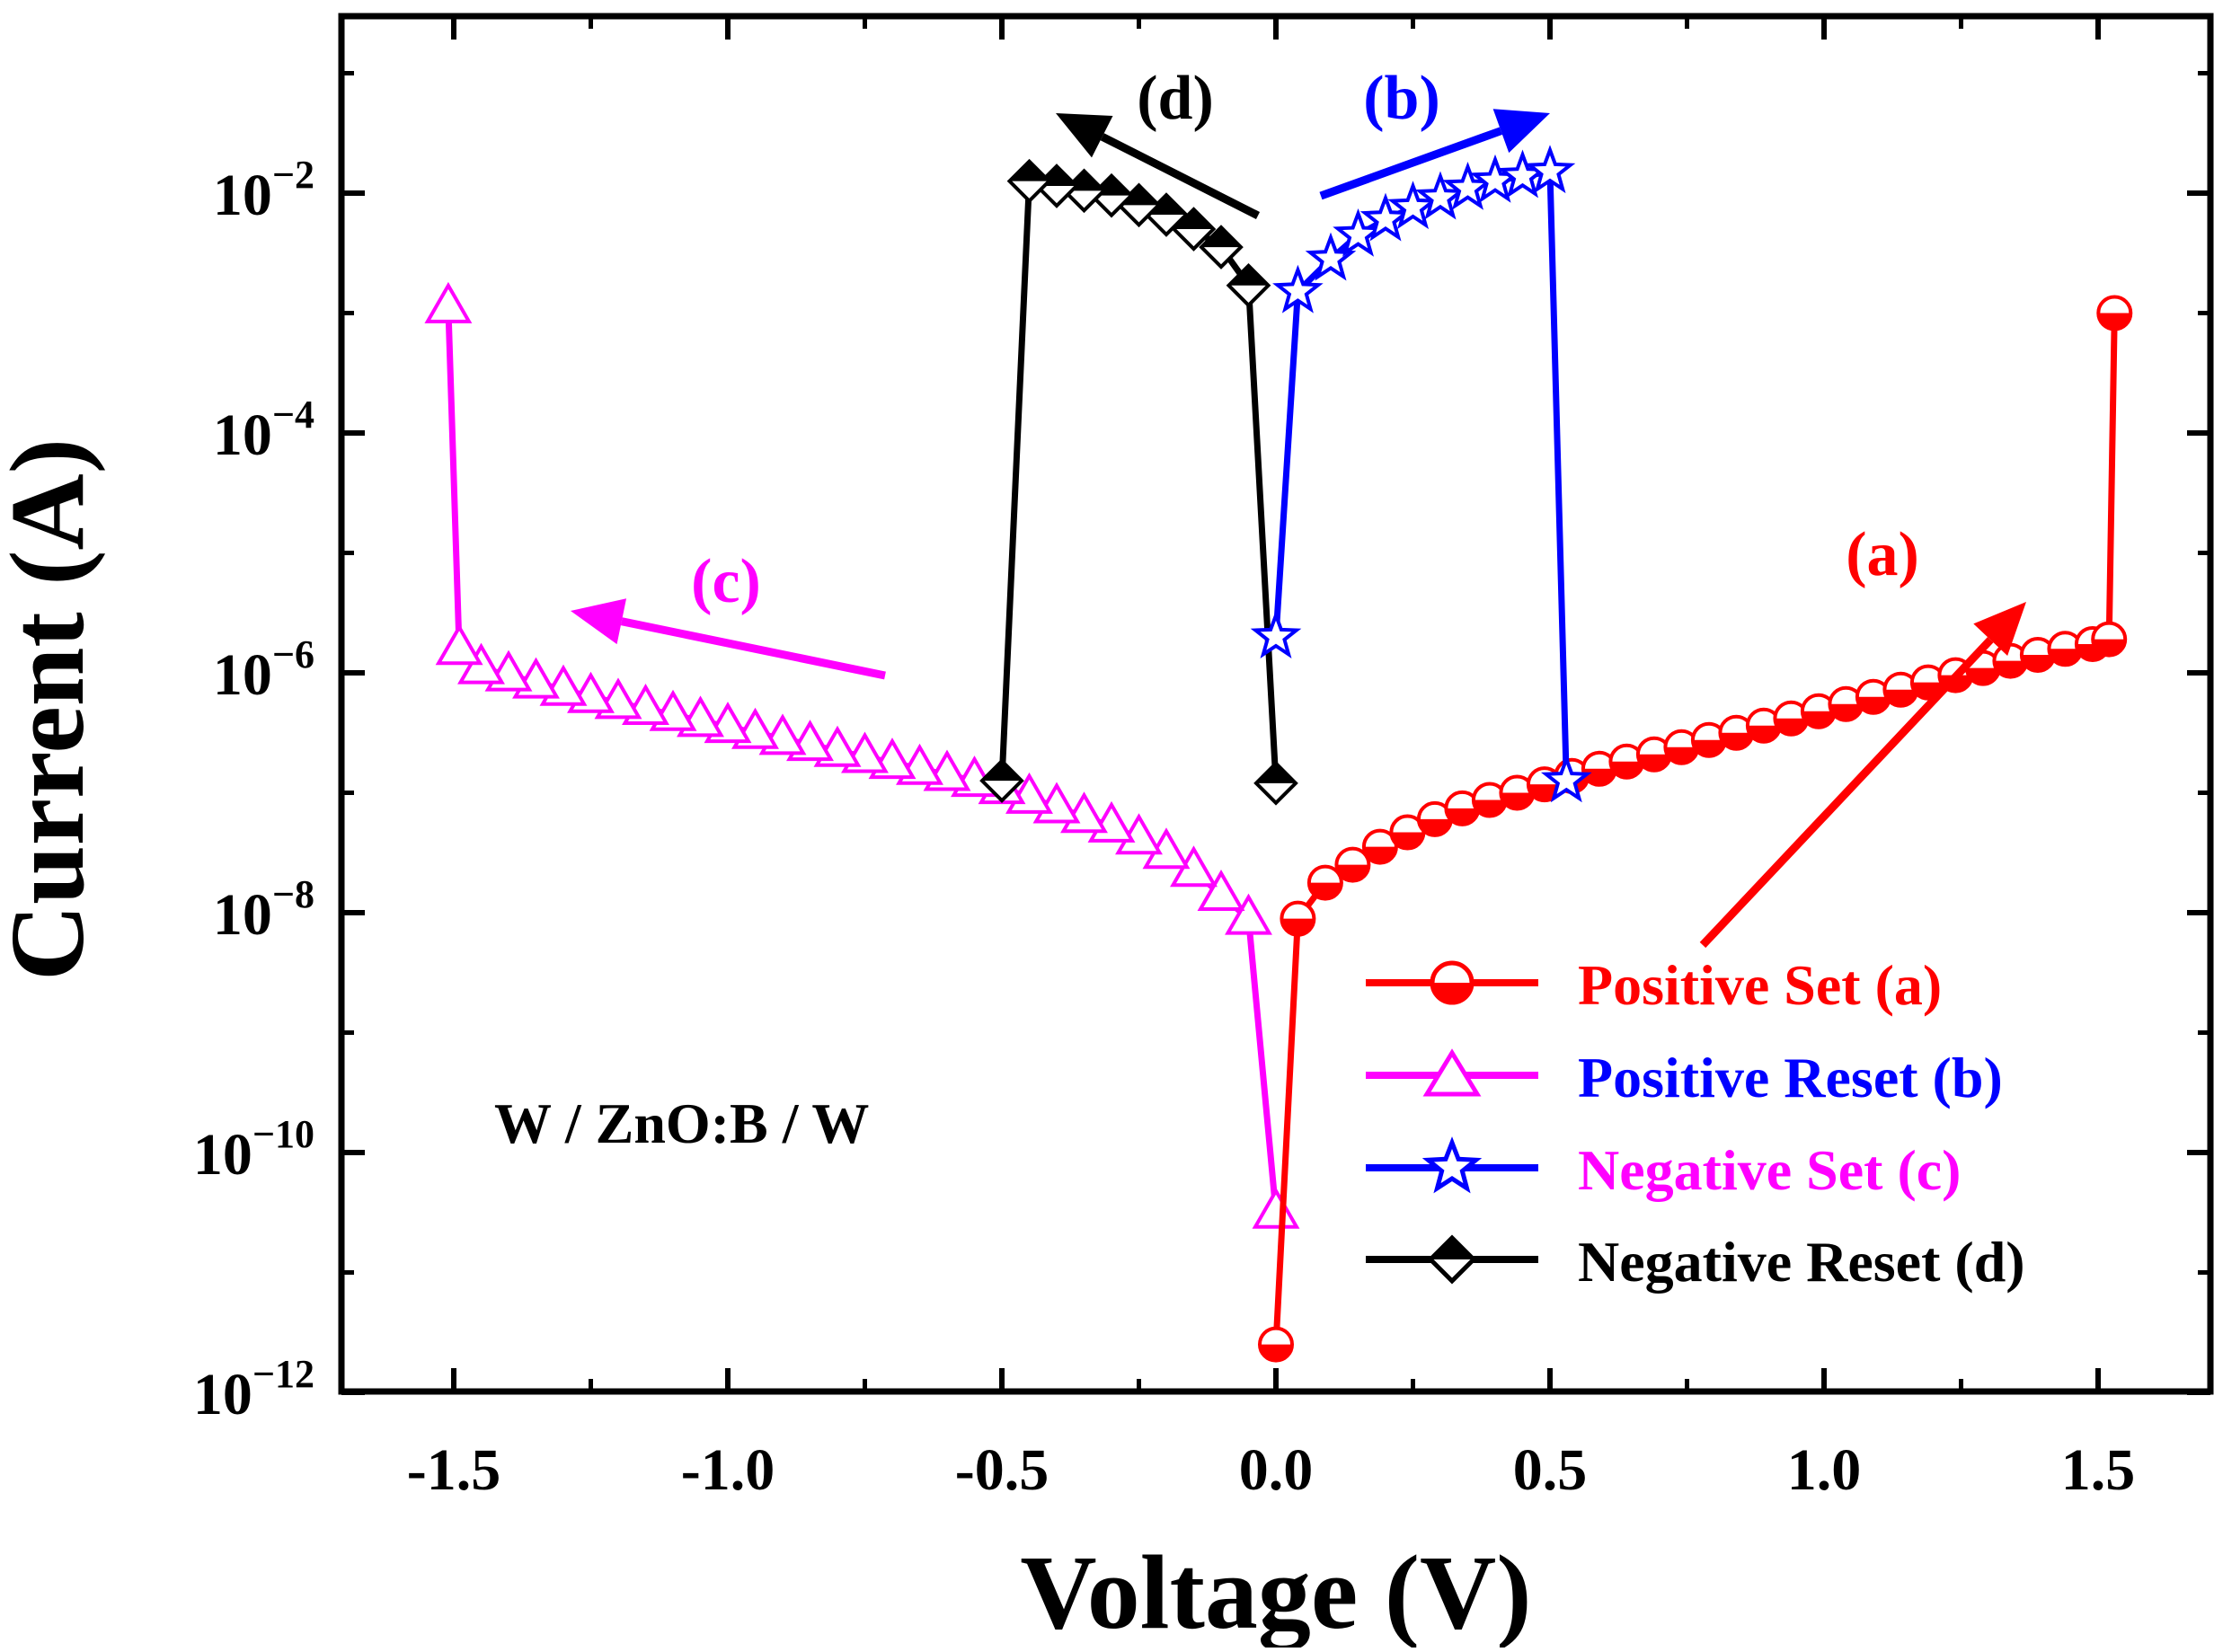  I want to click on direction-arrow-b: (b), so click(1434, 132).